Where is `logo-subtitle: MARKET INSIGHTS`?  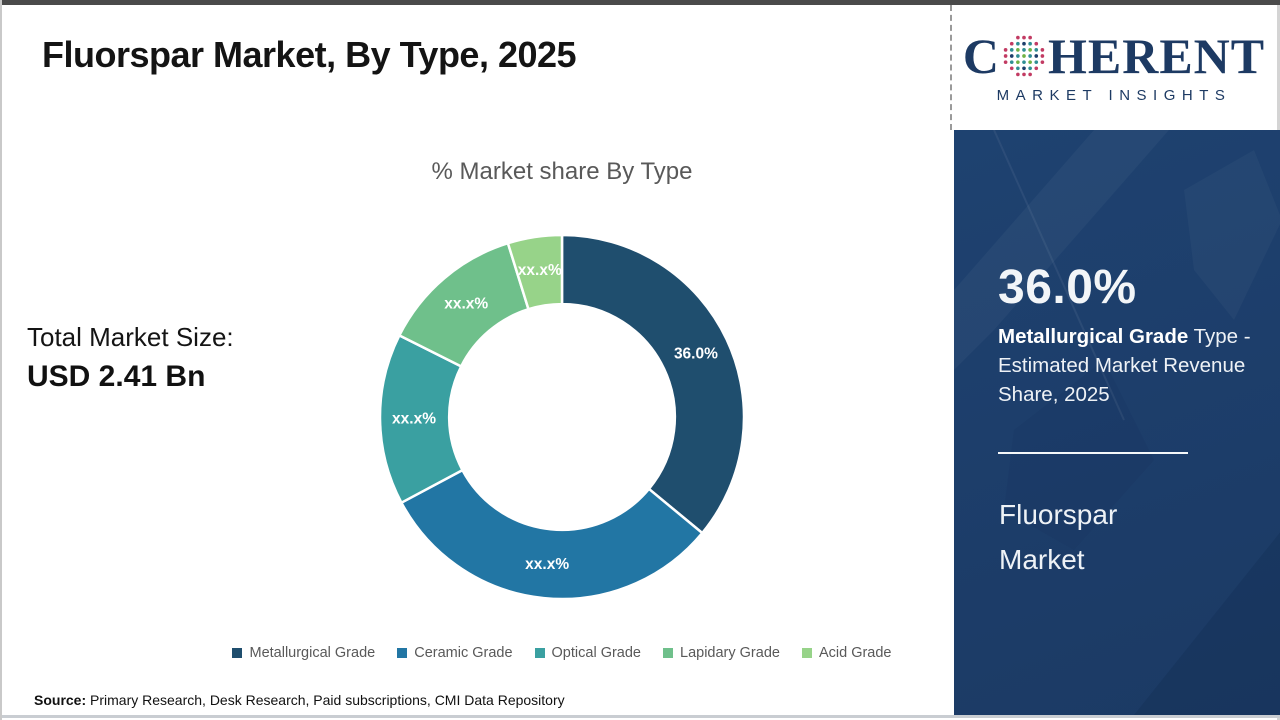
logo-subtitle: MARKET INSIGHTS is located at coordinates (1114, 95).